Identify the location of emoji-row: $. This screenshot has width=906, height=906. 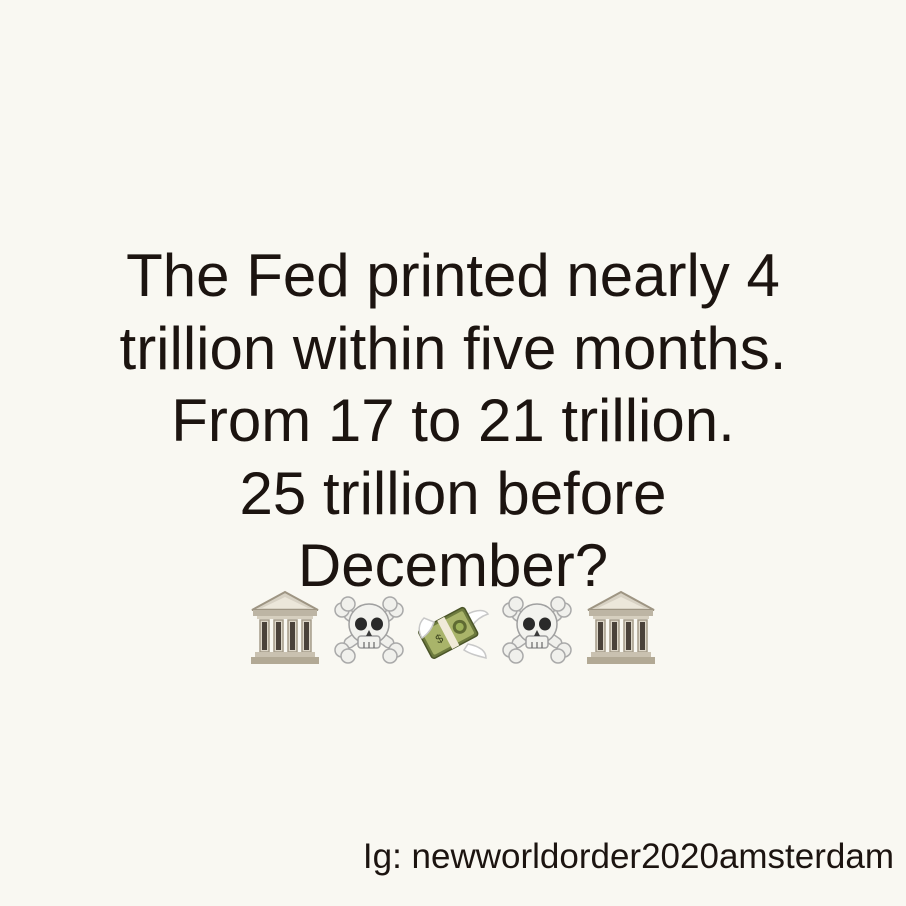
(453, 628).